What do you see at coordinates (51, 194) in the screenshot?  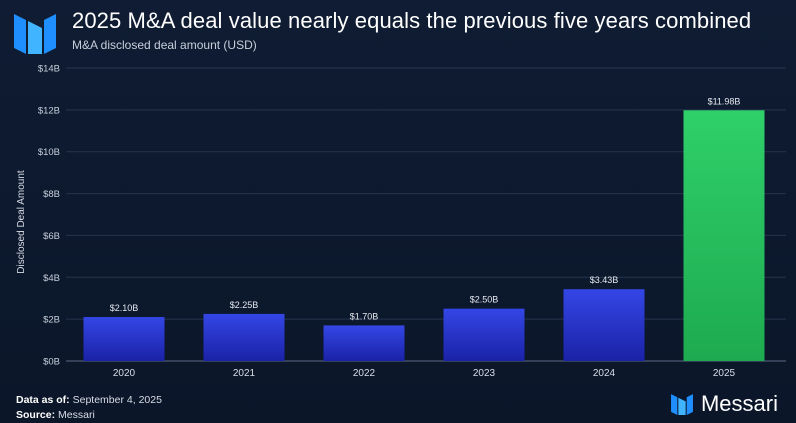 I see `y-tick-label: $8B` at bounding box center [51, 194].